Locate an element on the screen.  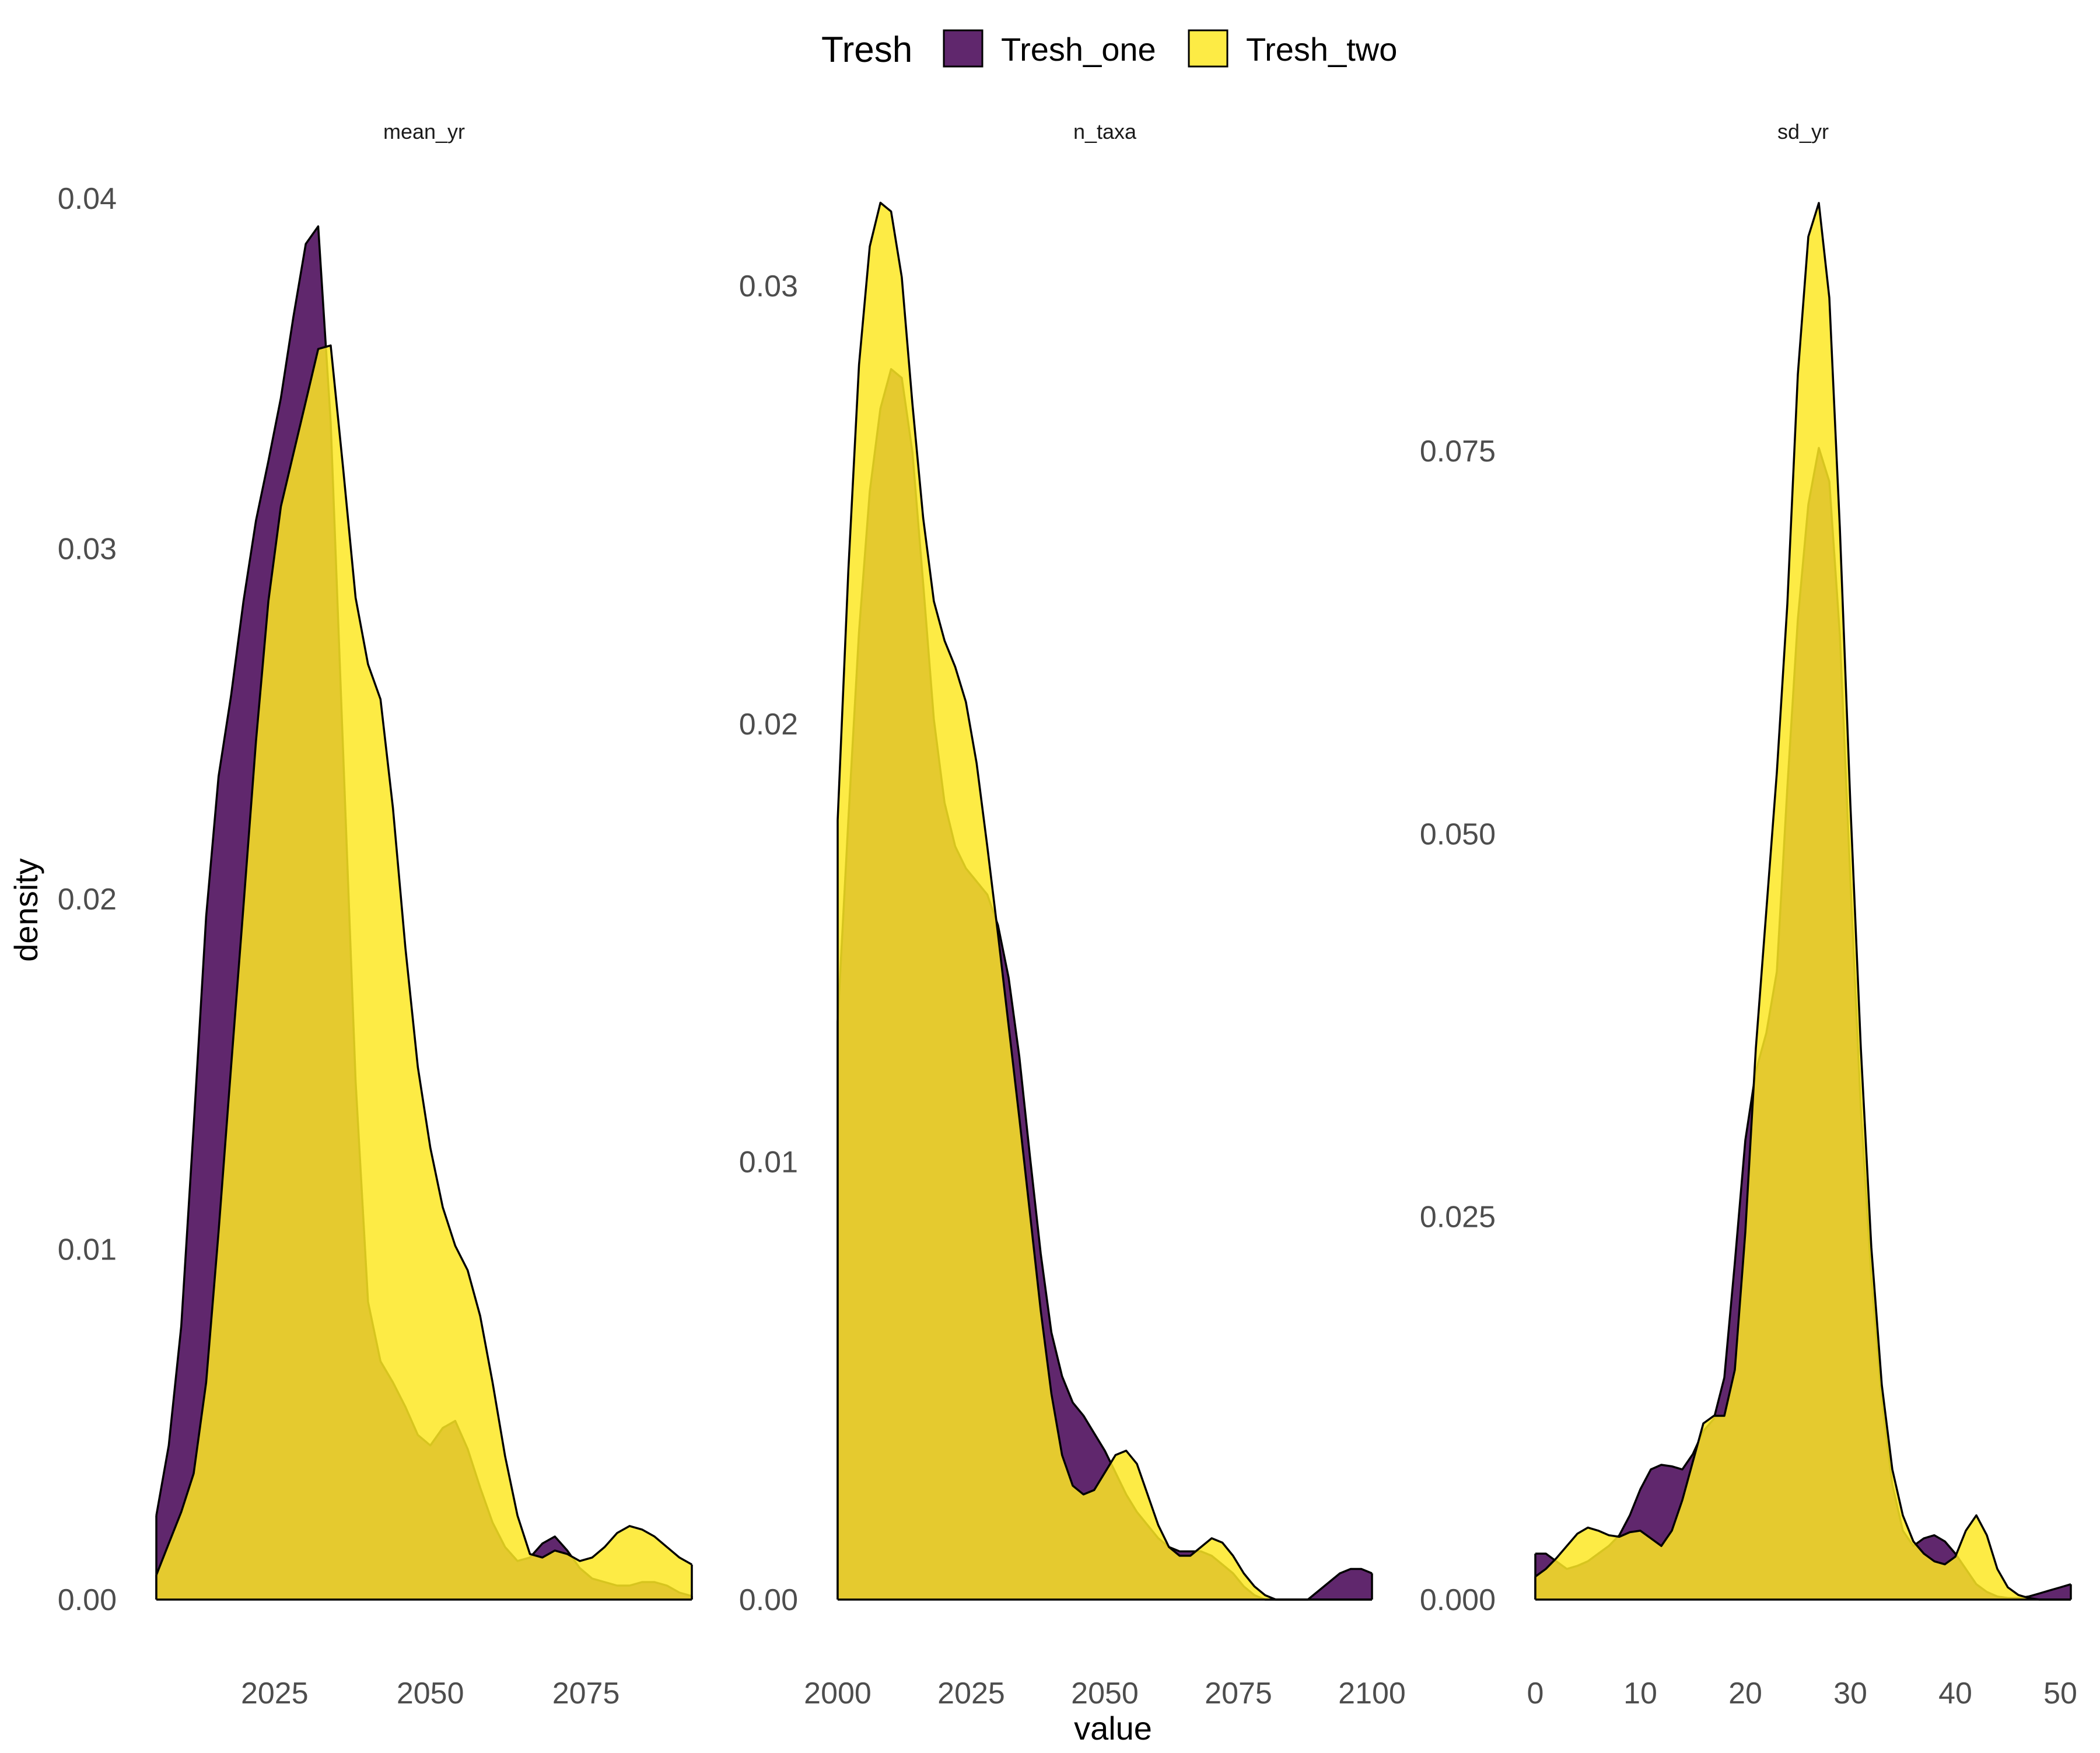
x-tick-label-sd-yr-50: 50 is located at coordinates (2060, 1693).